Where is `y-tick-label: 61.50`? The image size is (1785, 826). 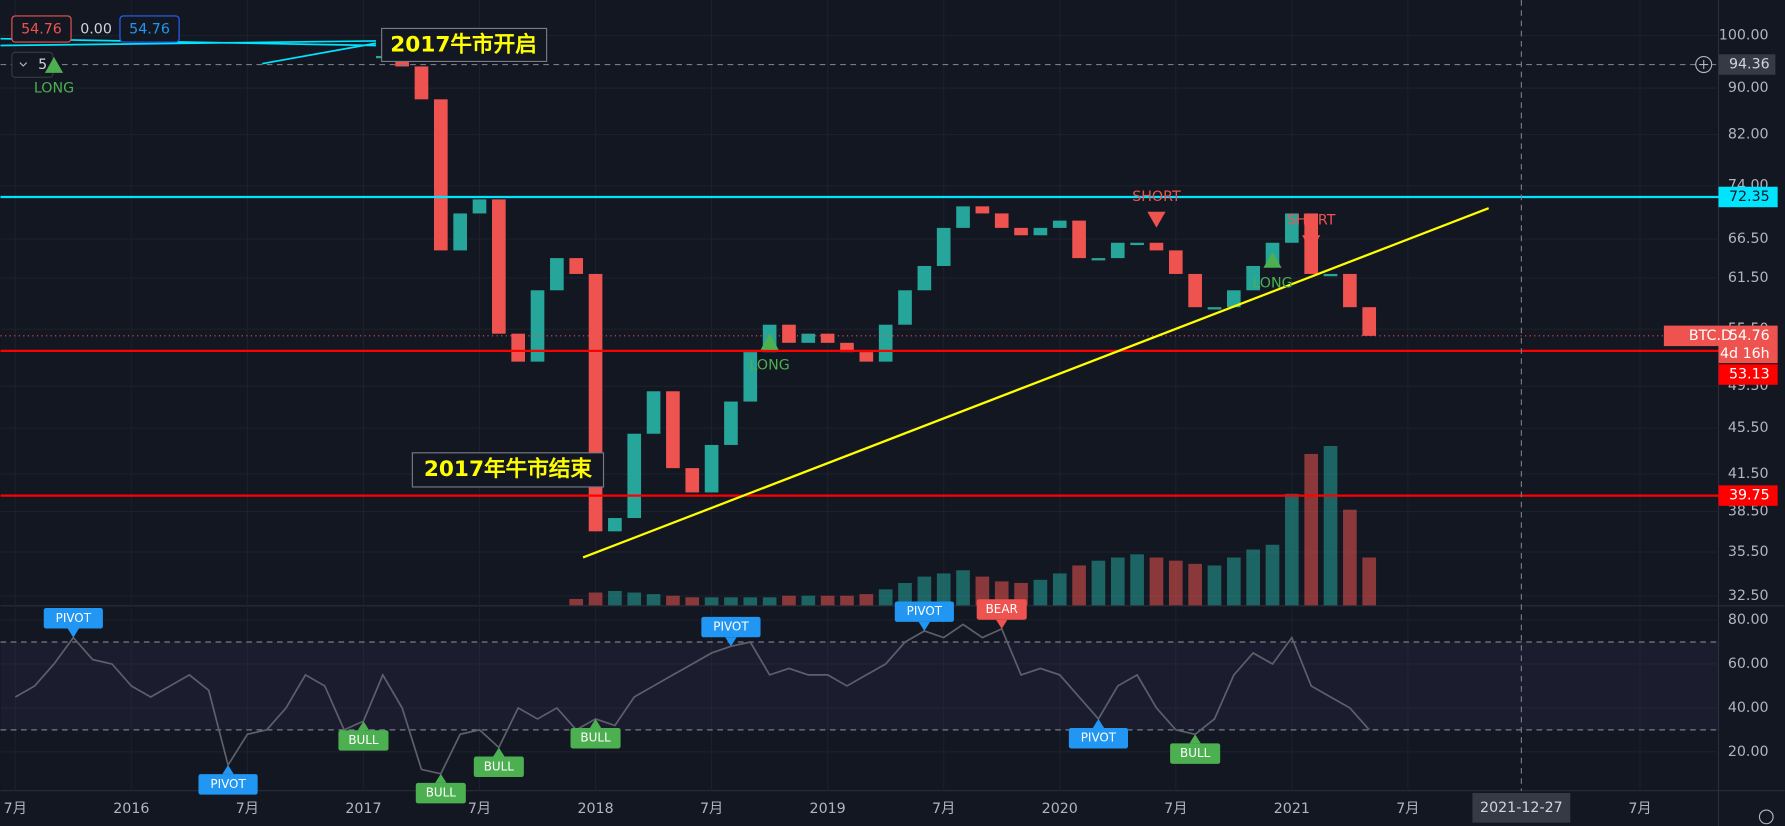
y-tick-label: 61.50 is located at coordinates (1748, 278).